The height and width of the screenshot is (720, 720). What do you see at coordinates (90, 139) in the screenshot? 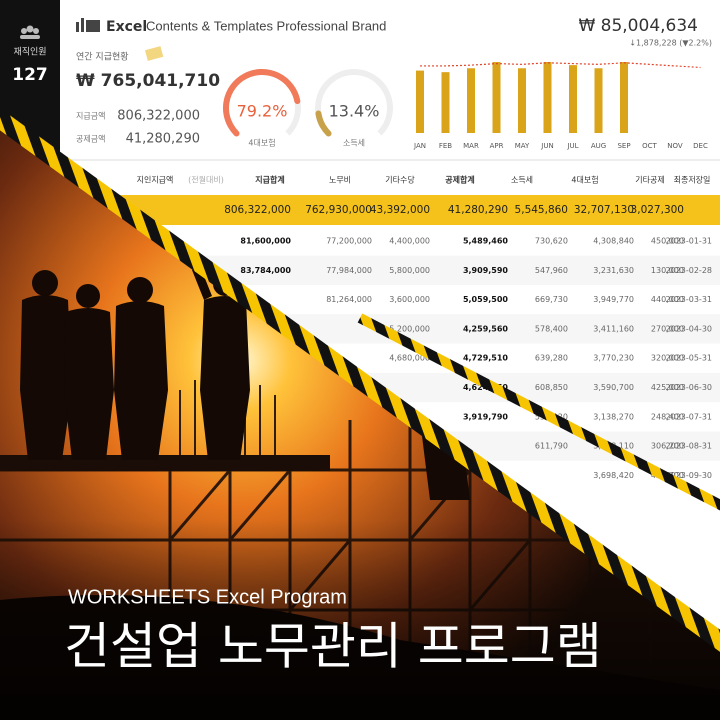
I see `kpi-deduct-label: 공제금액` at bounding box center [90, 139].